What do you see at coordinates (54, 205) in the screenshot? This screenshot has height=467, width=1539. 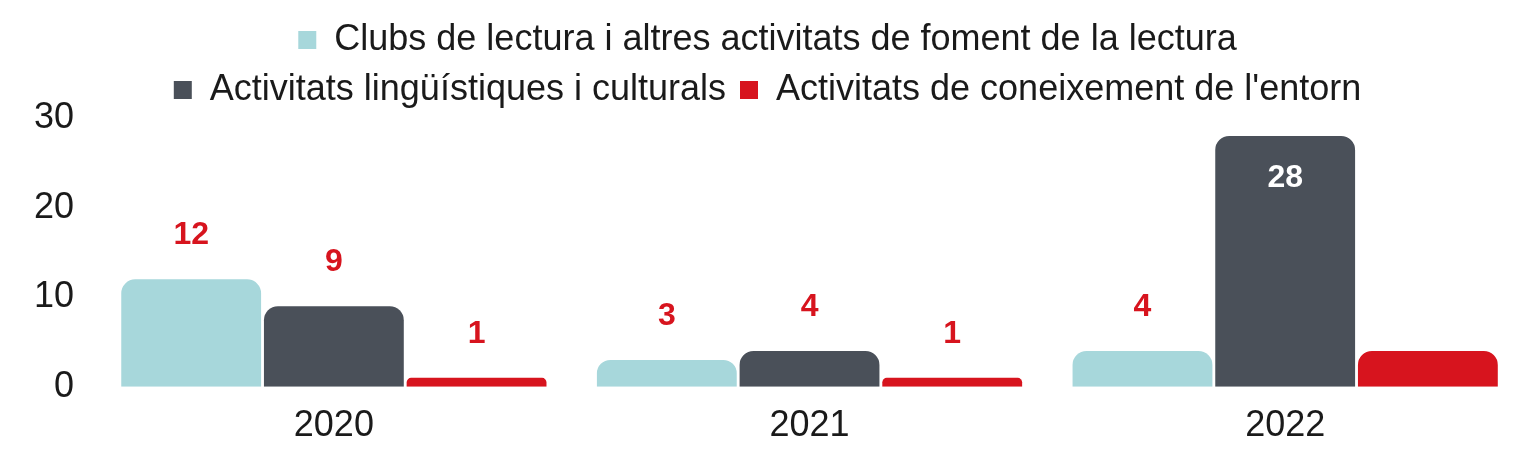 I see `y-tick-label: 20` at bounding box center [54, 205].